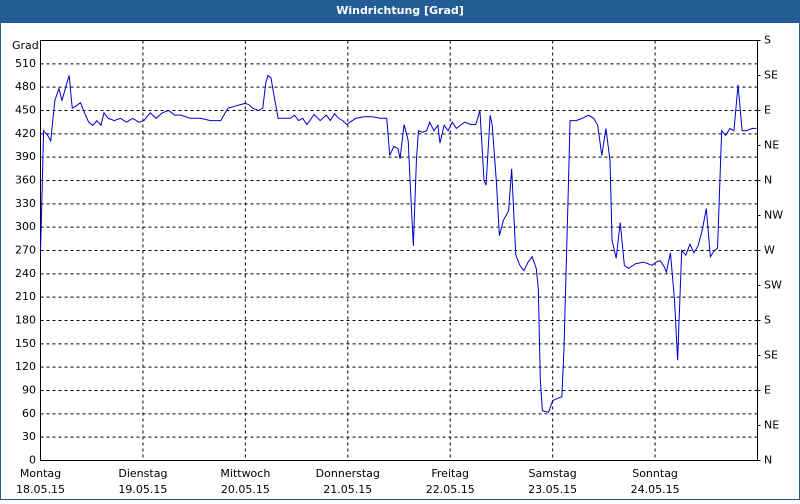  What do you see at coordinates (142, 473) in the screenshot?
I see `x-tick-label: Dienstag` at bounding box center [142, 473].